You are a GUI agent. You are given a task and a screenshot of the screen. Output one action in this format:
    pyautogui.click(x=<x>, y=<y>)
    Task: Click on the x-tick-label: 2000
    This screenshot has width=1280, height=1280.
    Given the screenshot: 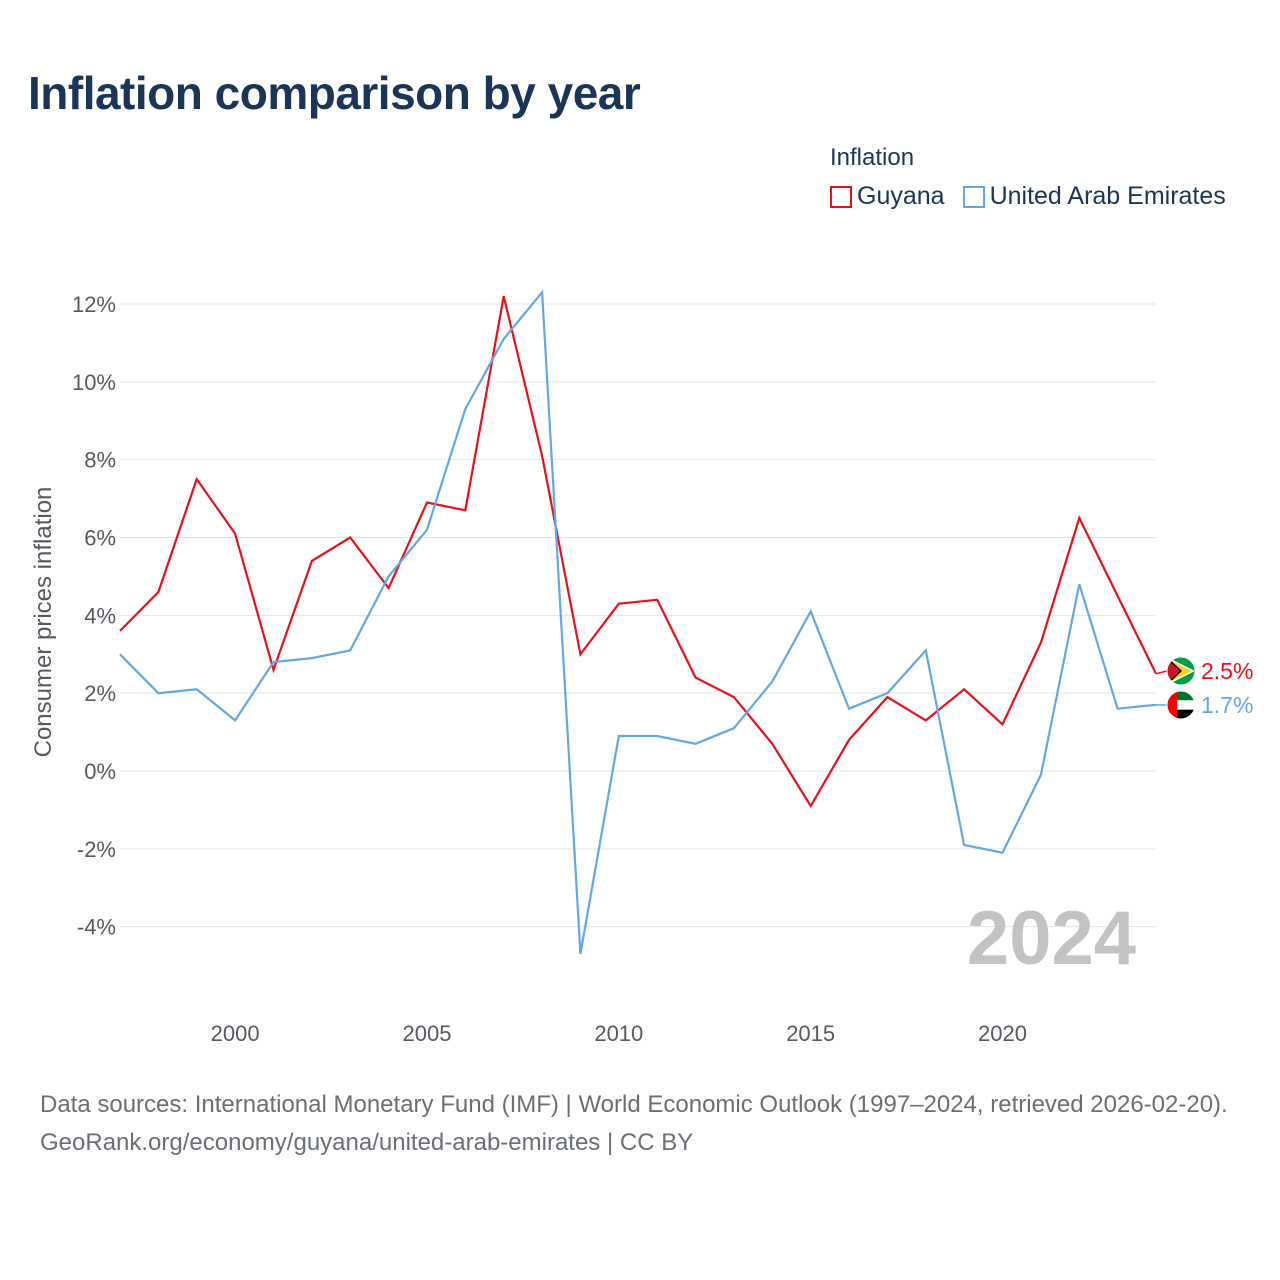 What is the action you would take?
    pyautogui.click(x=235, y=1033)
    